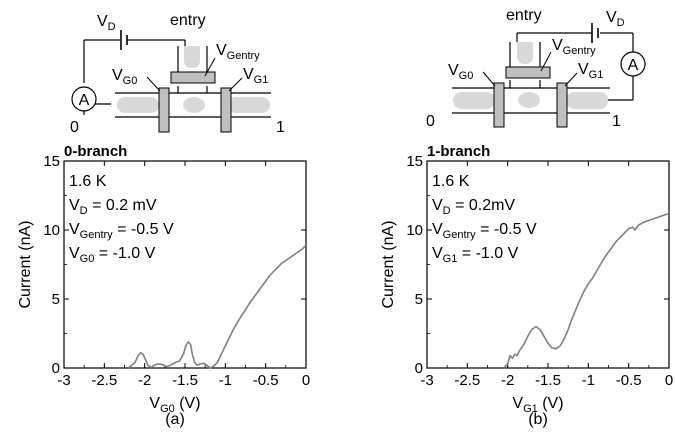 The image size is (675, 439). What do you see at coordinates (530, 85) in the screenshot?
I see `circuit-right-regions` at bounding box center [530, 85].